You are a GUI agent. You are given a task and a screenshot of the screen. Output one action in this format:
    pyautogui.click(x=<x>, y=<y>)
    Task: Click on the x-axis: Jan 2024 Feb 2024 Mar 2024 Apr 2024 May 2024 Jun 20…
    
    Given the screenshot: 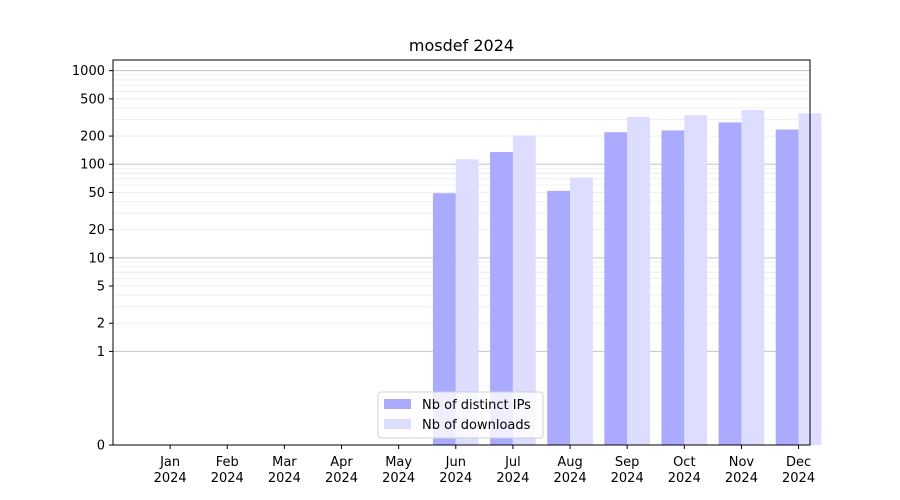 What is the action you would take?
    pyautogui.click(x=484, y=465)
    